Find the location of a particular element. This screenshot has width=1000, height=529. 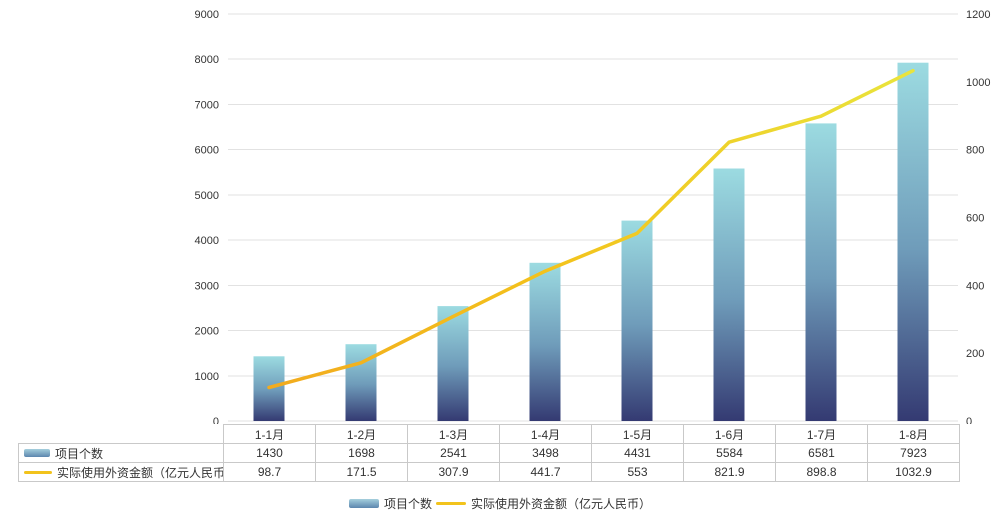

table-value-1-3月-bar: 2541 is located at coordinates (453, 453).